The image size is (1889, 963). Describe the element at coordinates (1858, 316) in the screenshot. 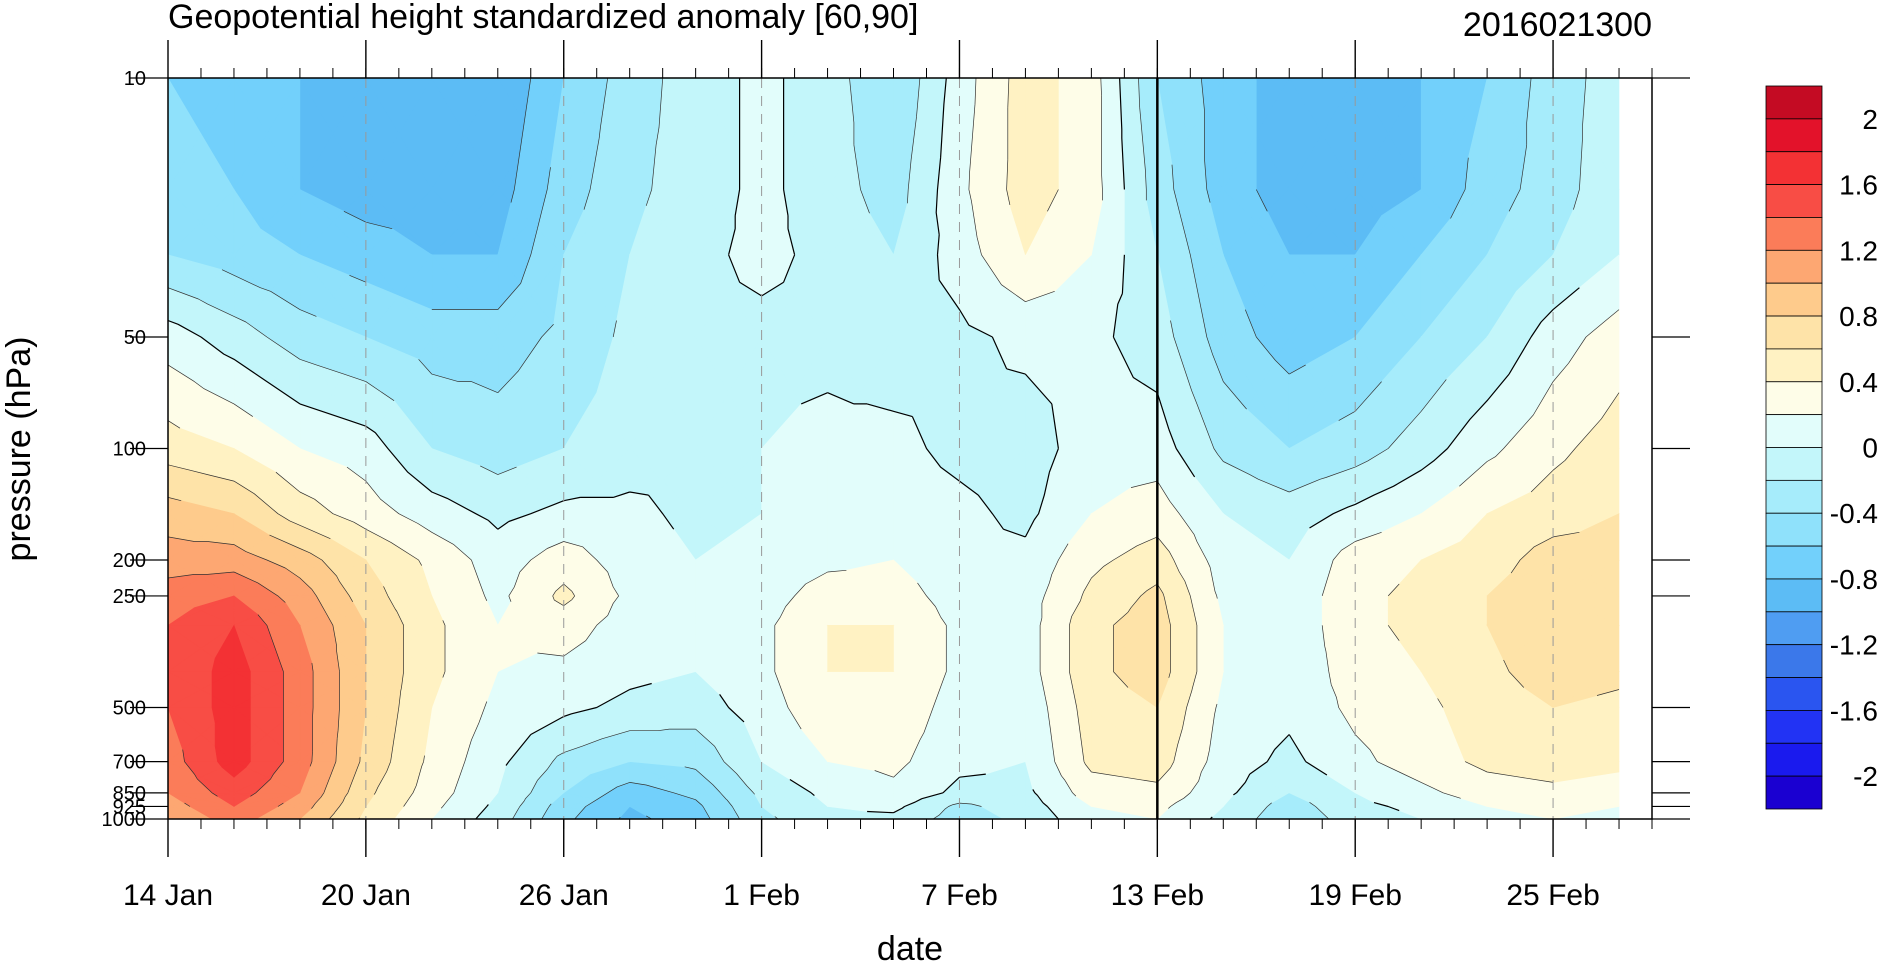

I see `colorbar-label: 0.8` at that location.